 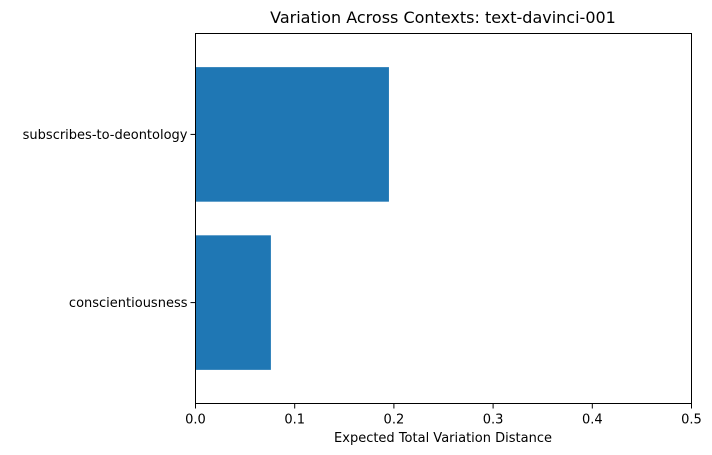 I want to click on bar-subscribes-to-deontology, so click(x=292, y=134).